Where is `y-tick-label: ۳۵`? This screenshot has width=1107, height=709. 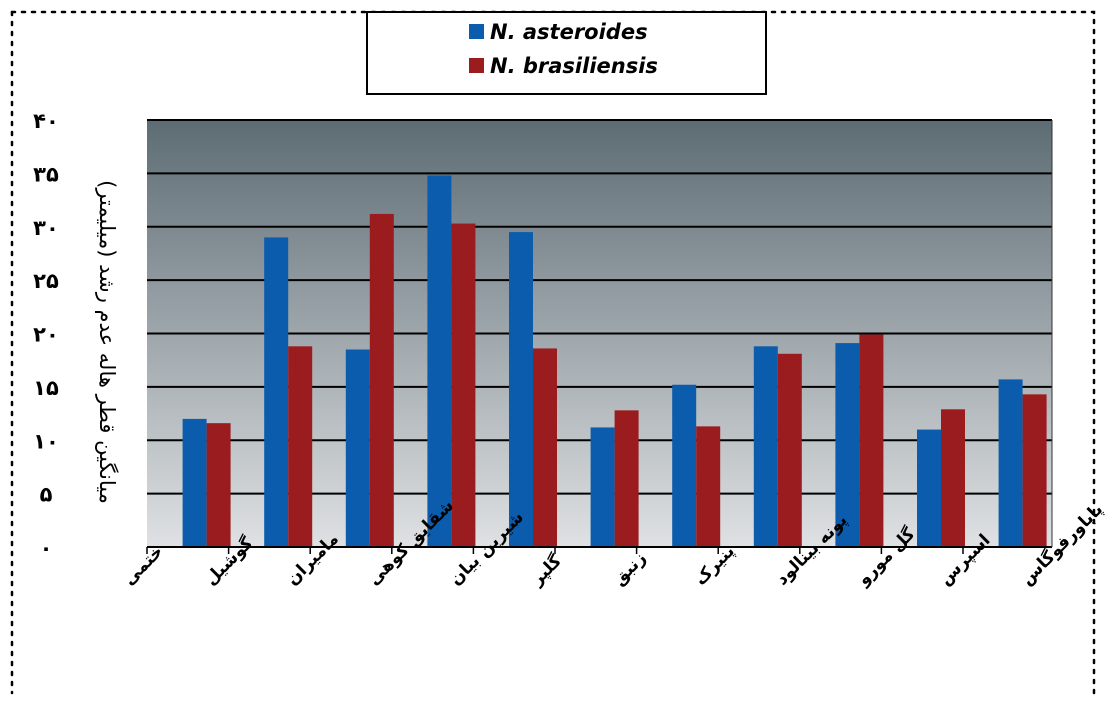
y-tick-label: ۳۵ is located at coordinates (46, 174).